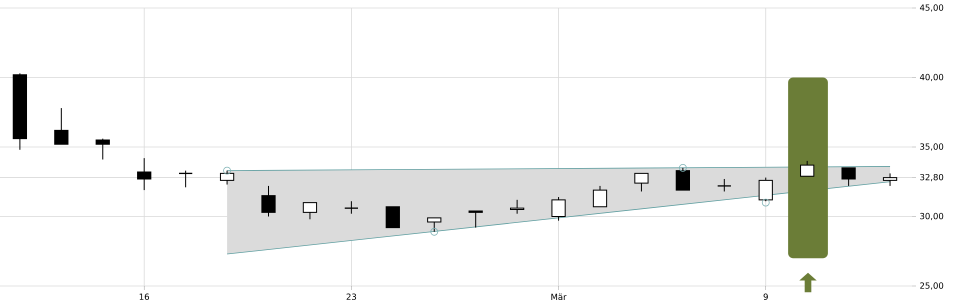 The image size is (960, 300). Describe the element at coordinates (932, 8) in the screenshot. I see `y-tick-label: 45,00` at that location.